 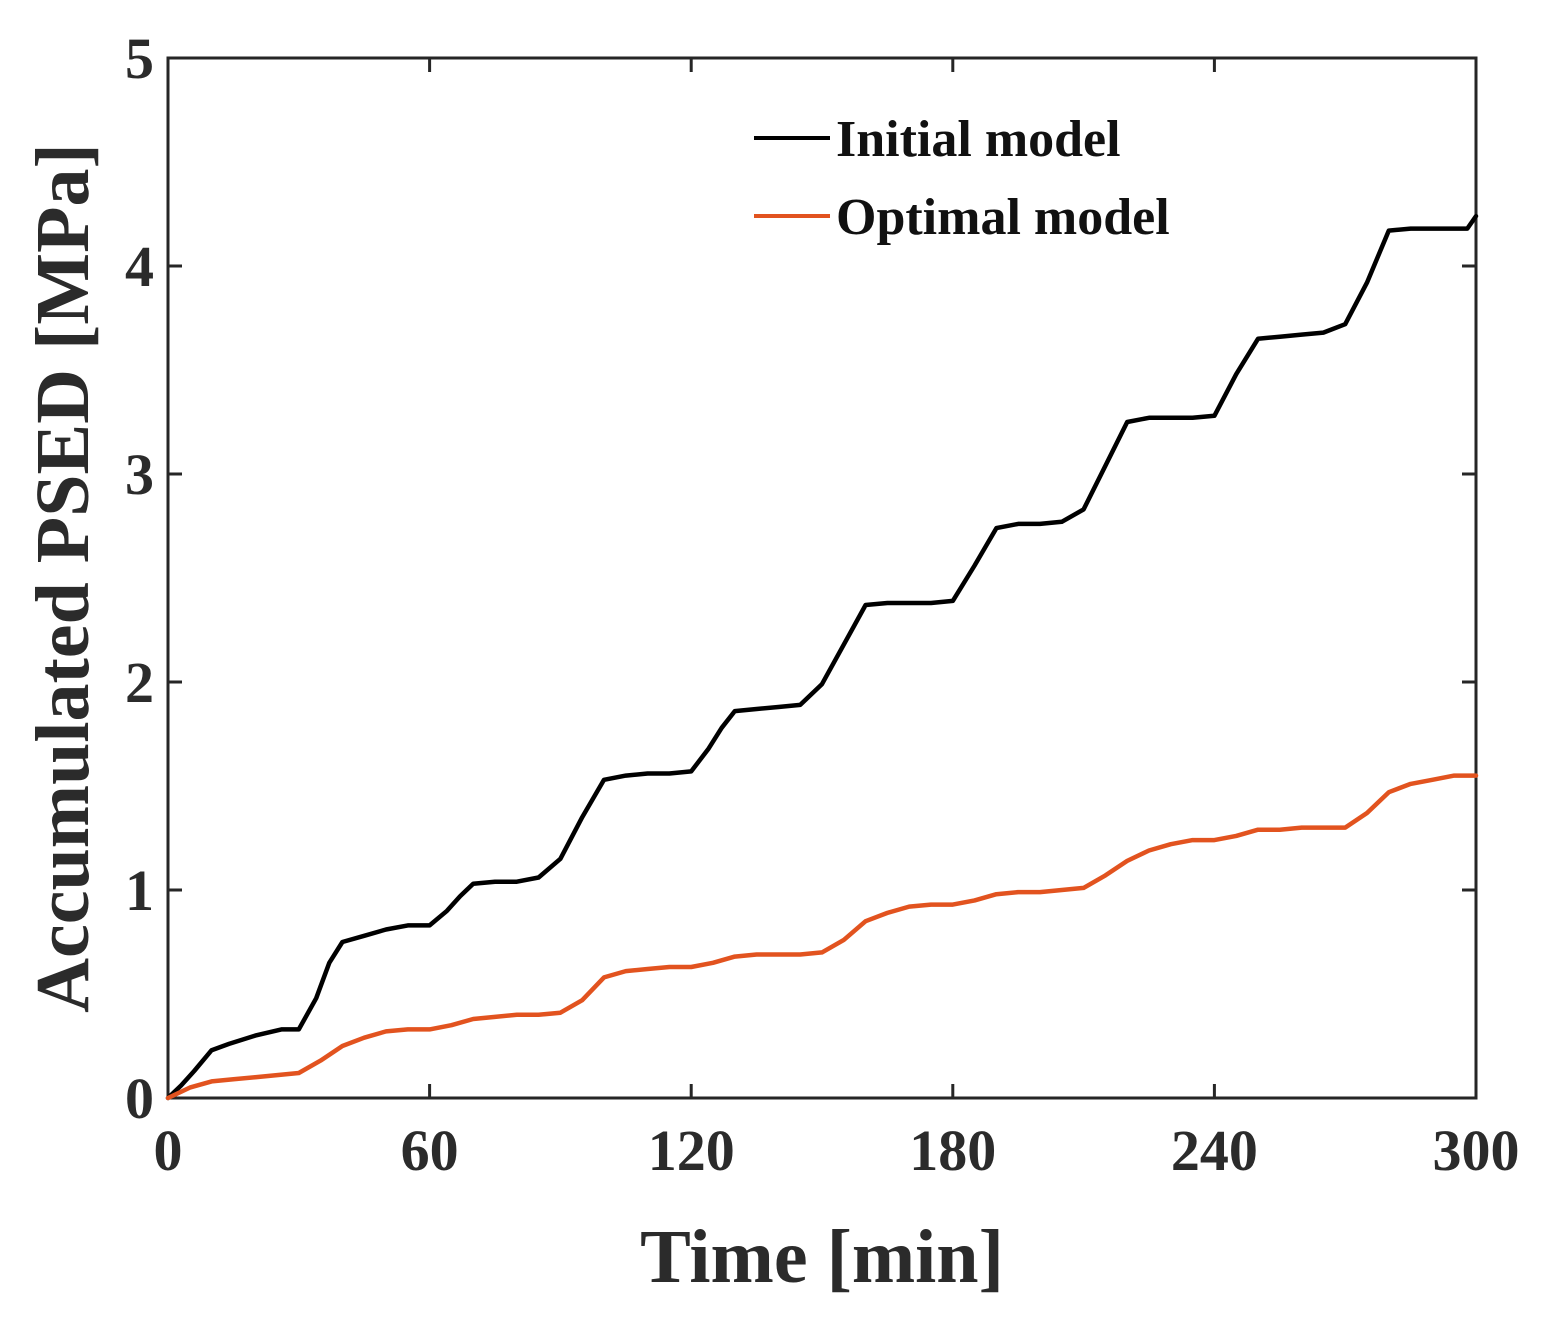 What do you see at coordinates (139, 58) in the screenshot?
I see `y-tick-label: 5` at bounding box center [139, 58].